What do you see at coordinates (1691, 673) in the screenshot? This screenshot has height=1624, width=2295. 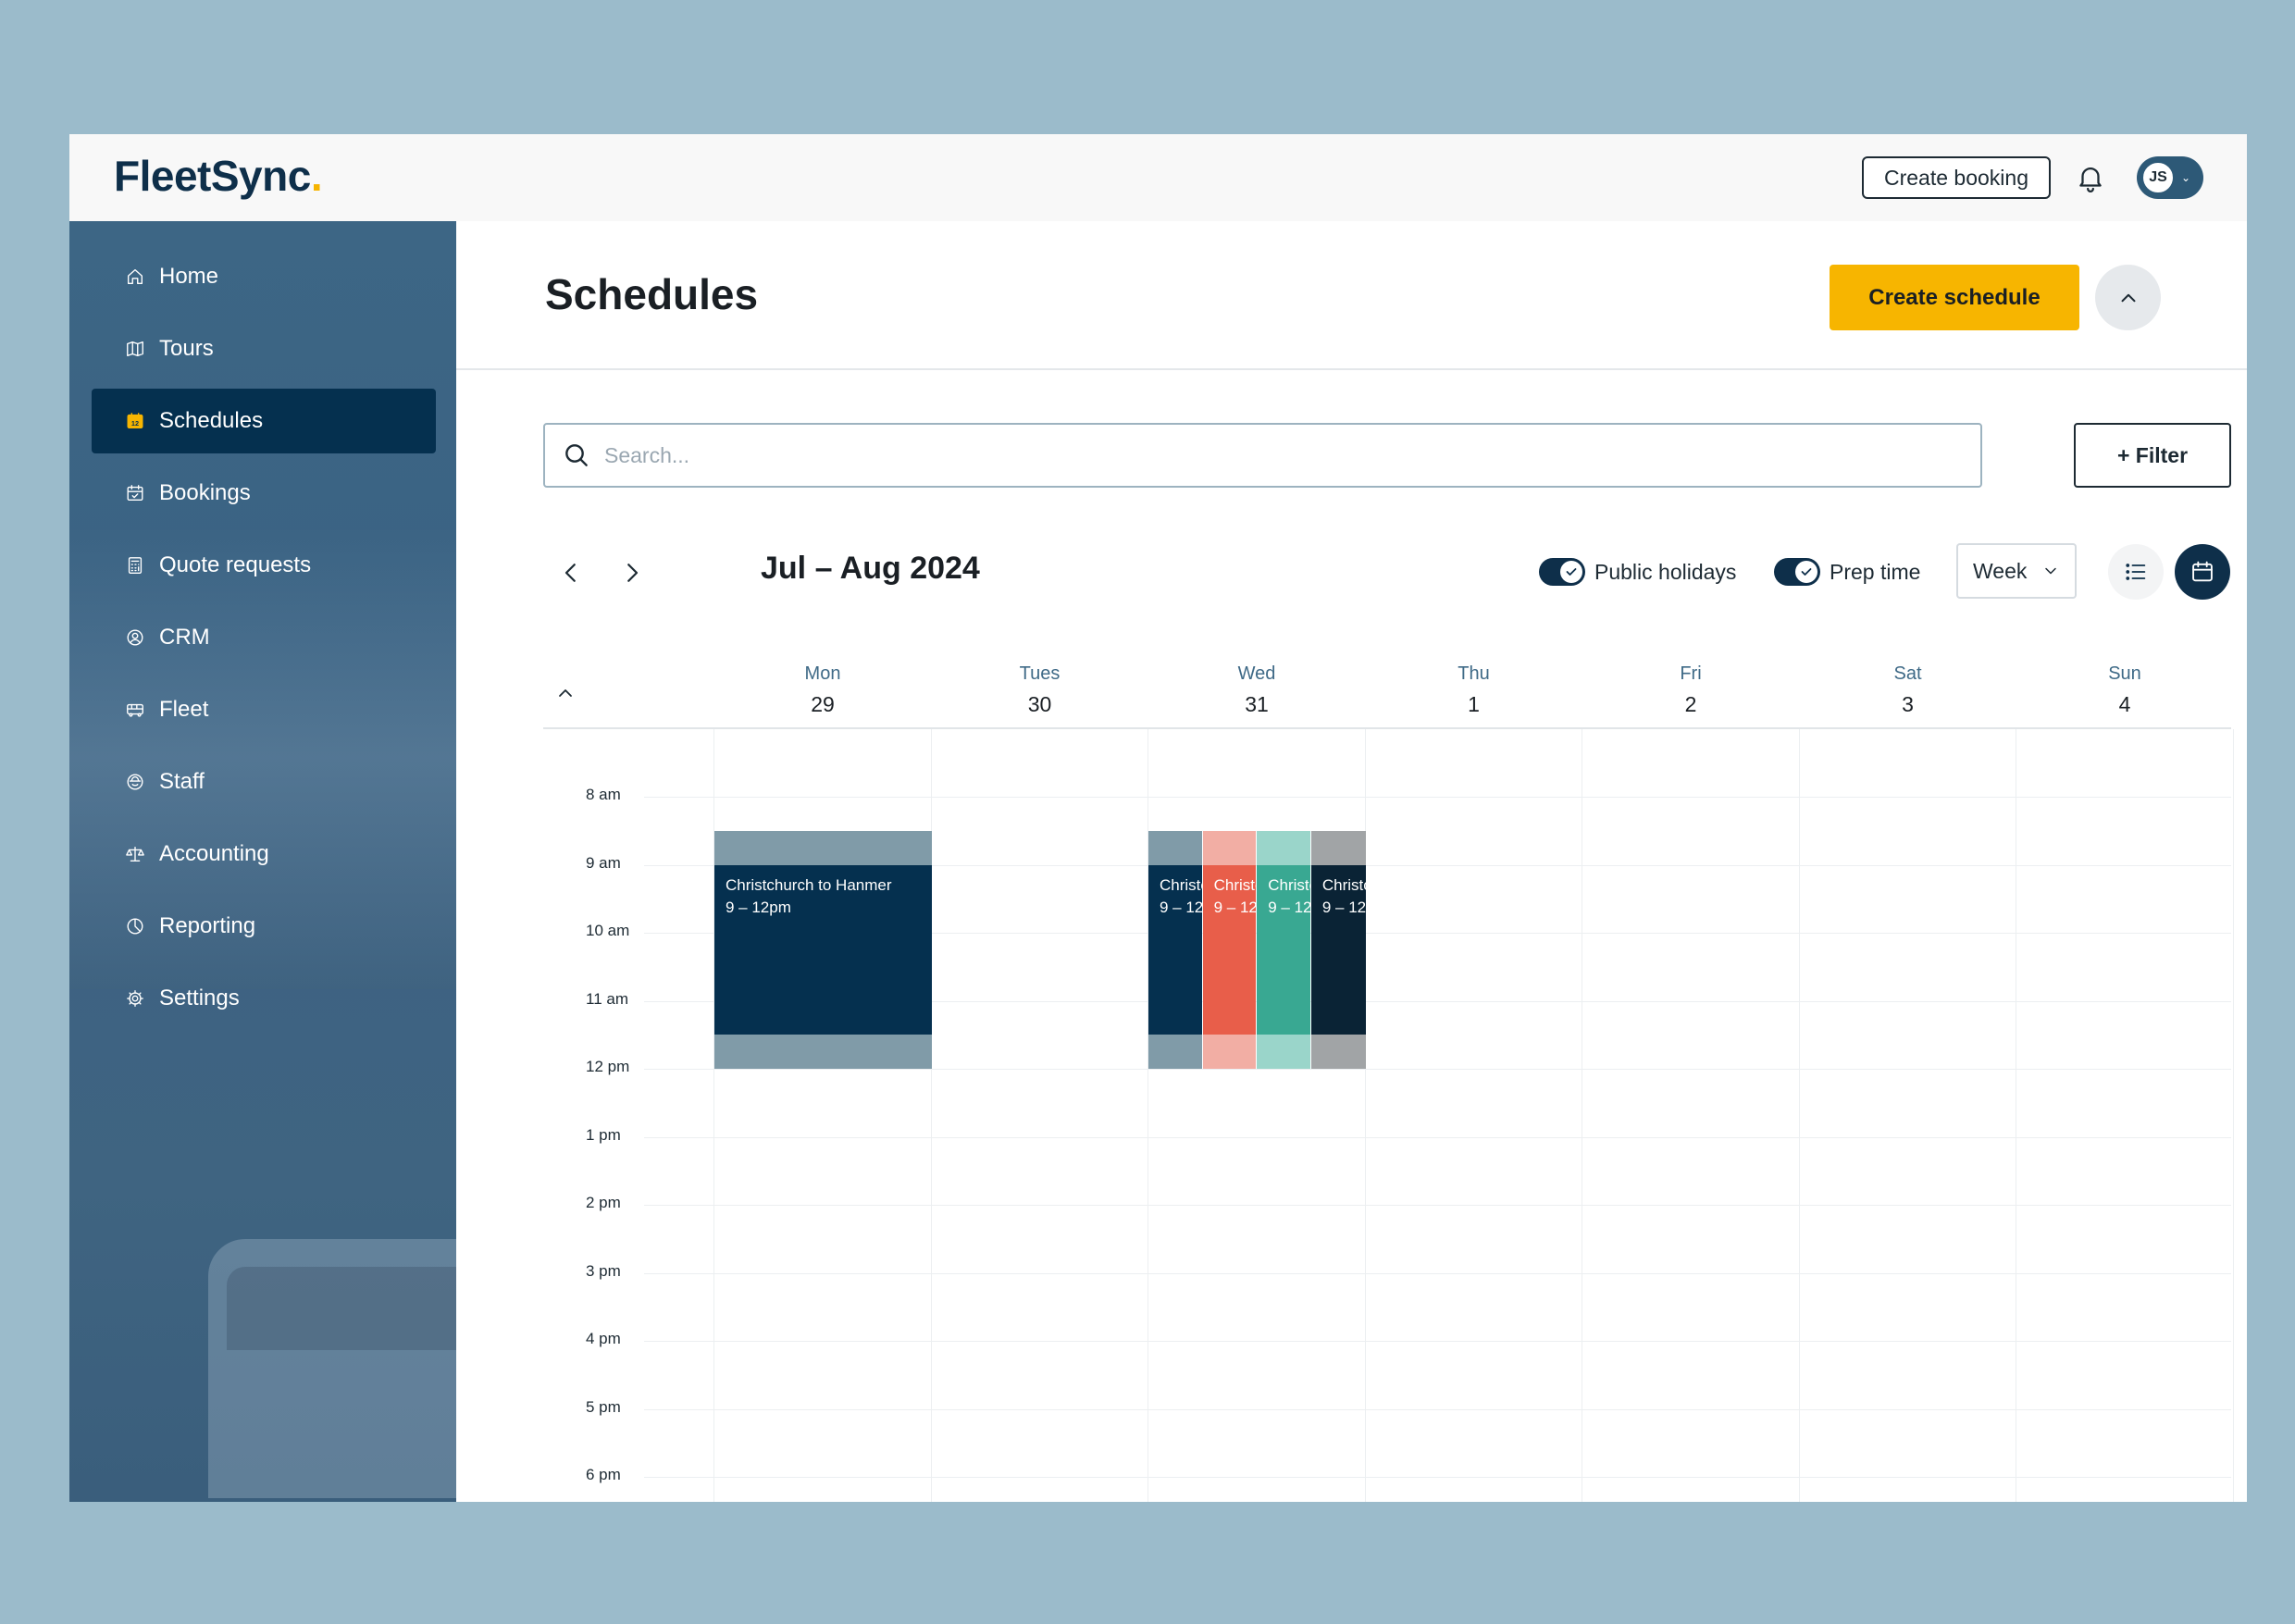 I see `day-name: Fri` at bounding box center [1691, 673].